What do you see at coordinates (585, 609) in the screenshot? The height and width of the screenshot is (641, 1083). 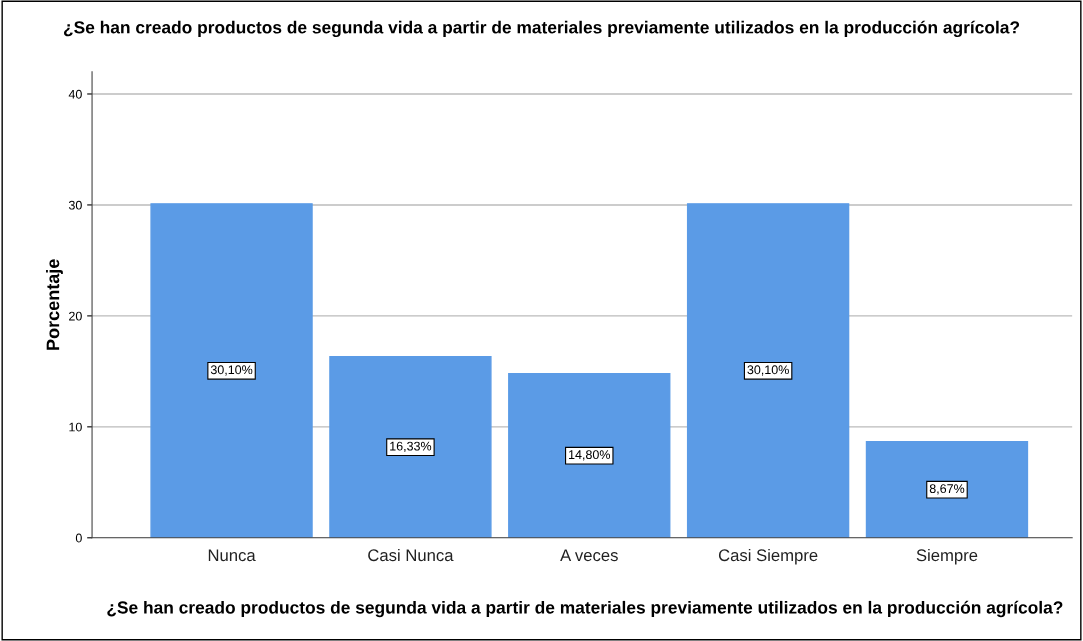 I see `x-axis-title: ¿Se han creado productos de segunda vida a partir de materiales previamente utilizados en la producción agrícola?` at bounding box center [585, 609].